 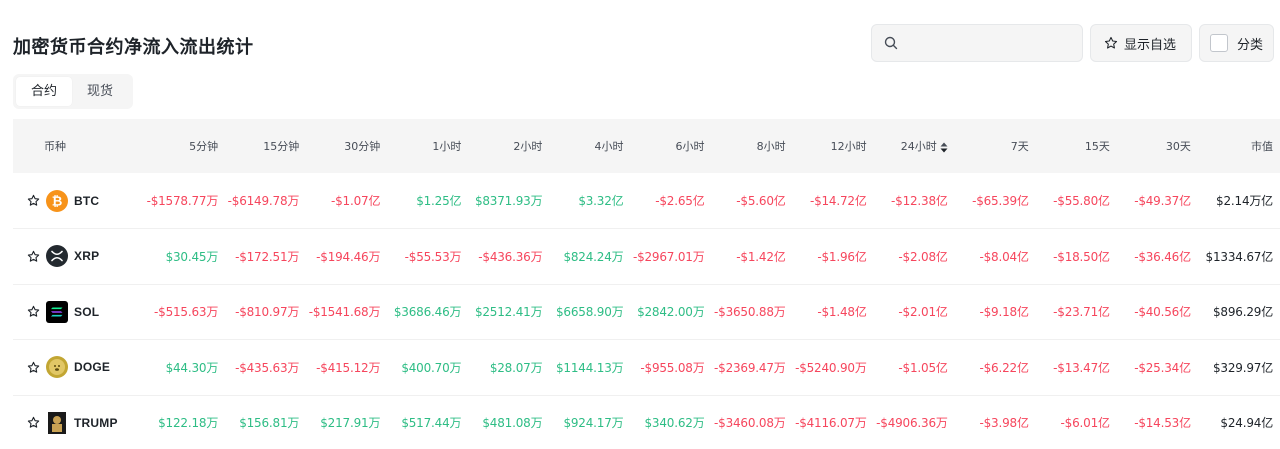 I want to click on col-7d: 7天, so click(x=1019, y=146).